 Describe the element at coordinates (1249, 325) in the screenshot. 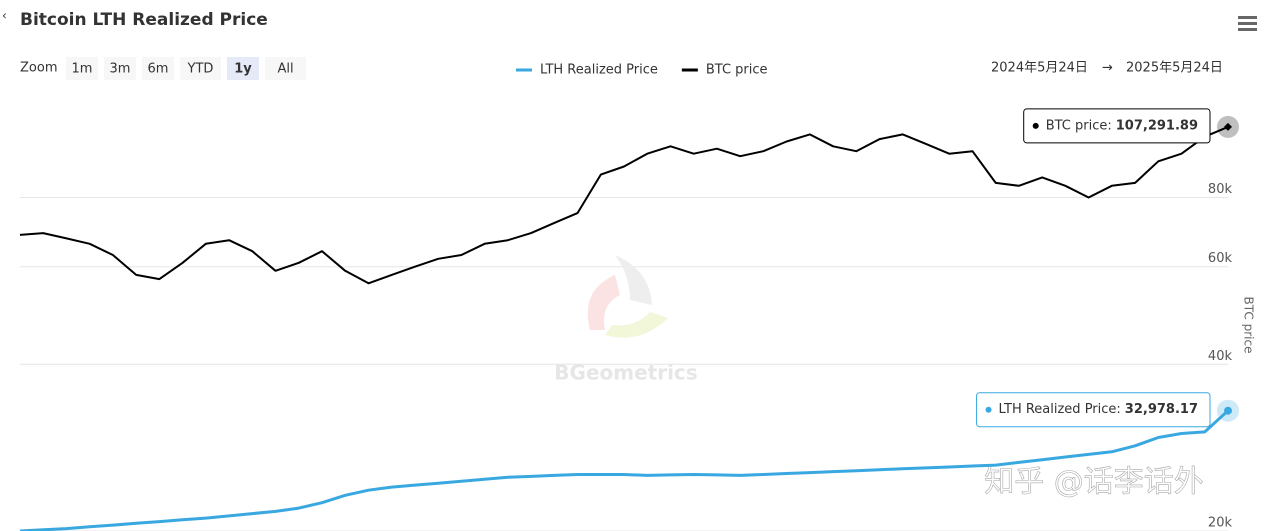

I see `y-axis-title: BTC price` at that location.